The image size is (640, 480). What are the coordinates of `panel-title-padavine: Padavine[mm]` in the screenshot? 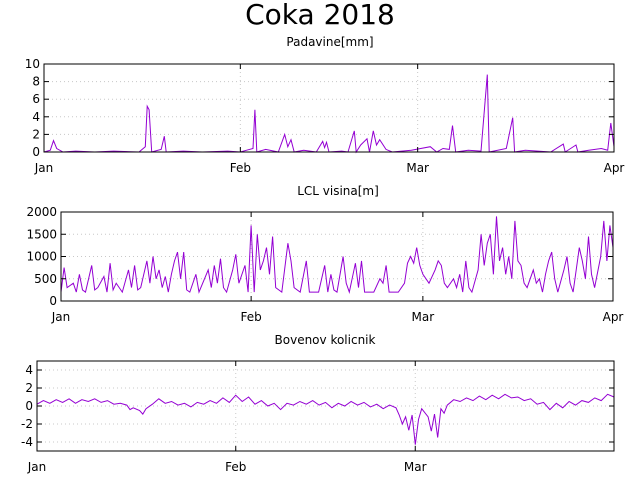 It's located at (329, 42).